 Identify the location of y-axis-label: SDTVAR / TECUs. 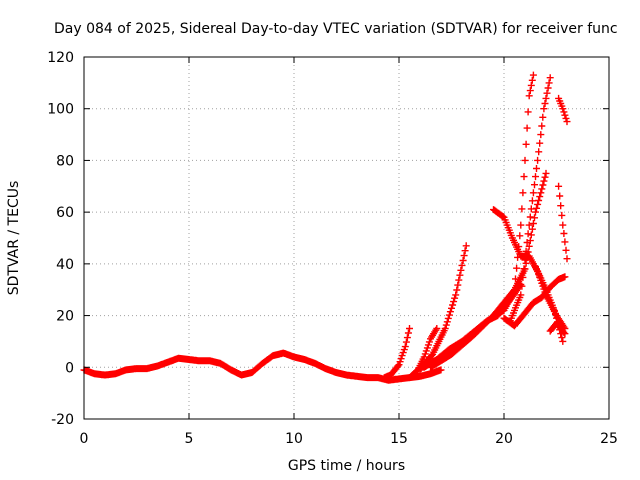
(14, 238).